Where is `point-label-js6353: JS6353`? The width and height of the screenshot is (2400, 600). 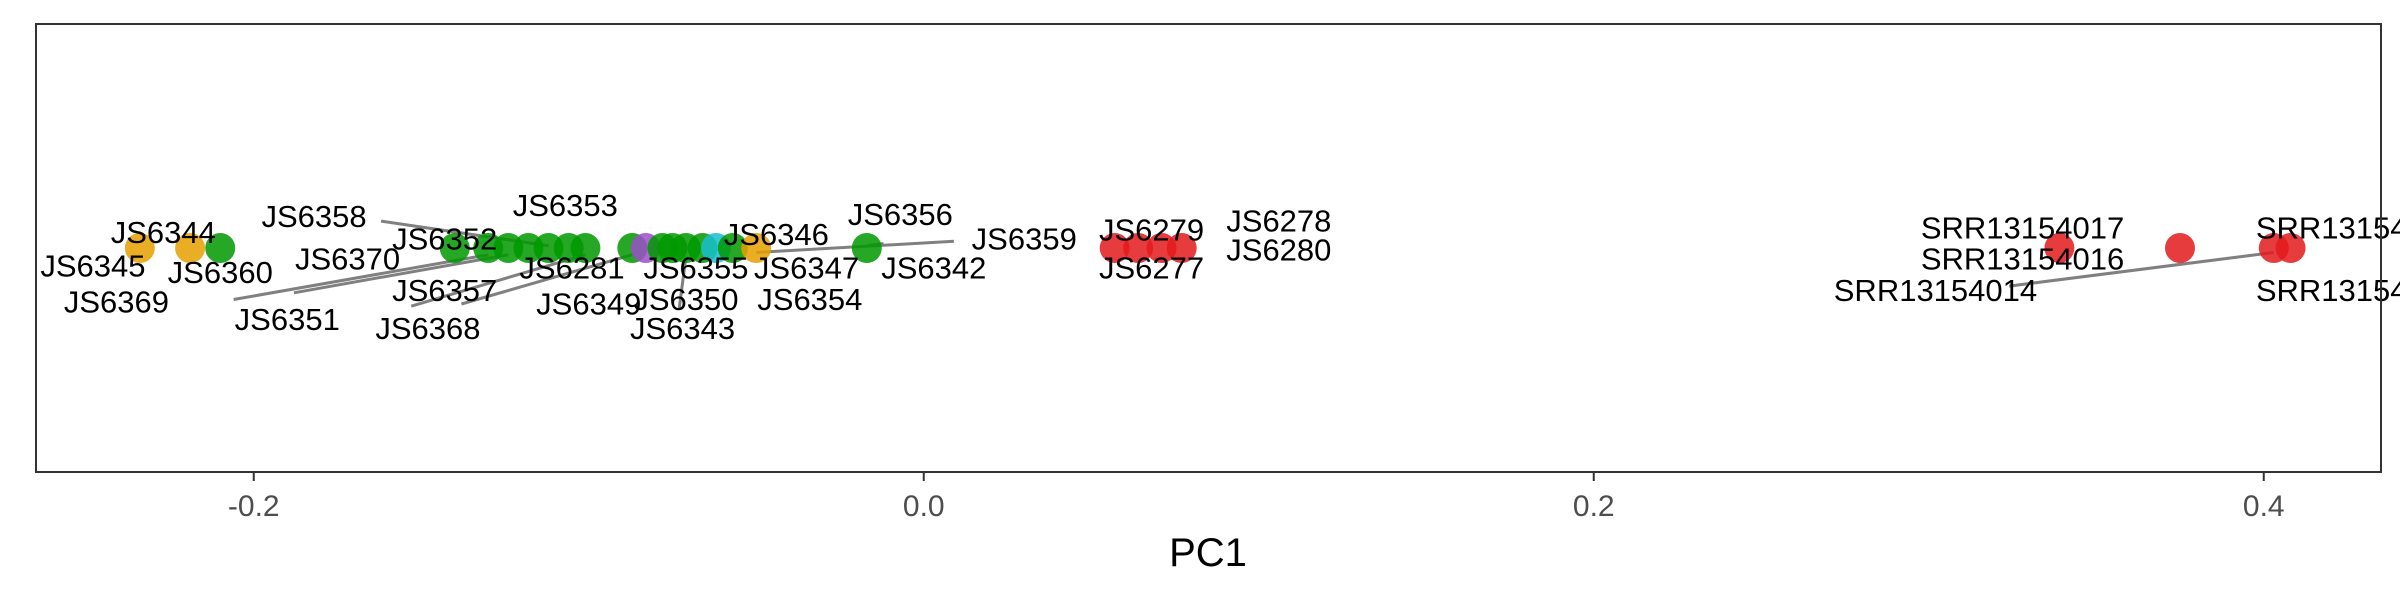 point-label-js6353: JS6353 is located at coordinates (565, 205).